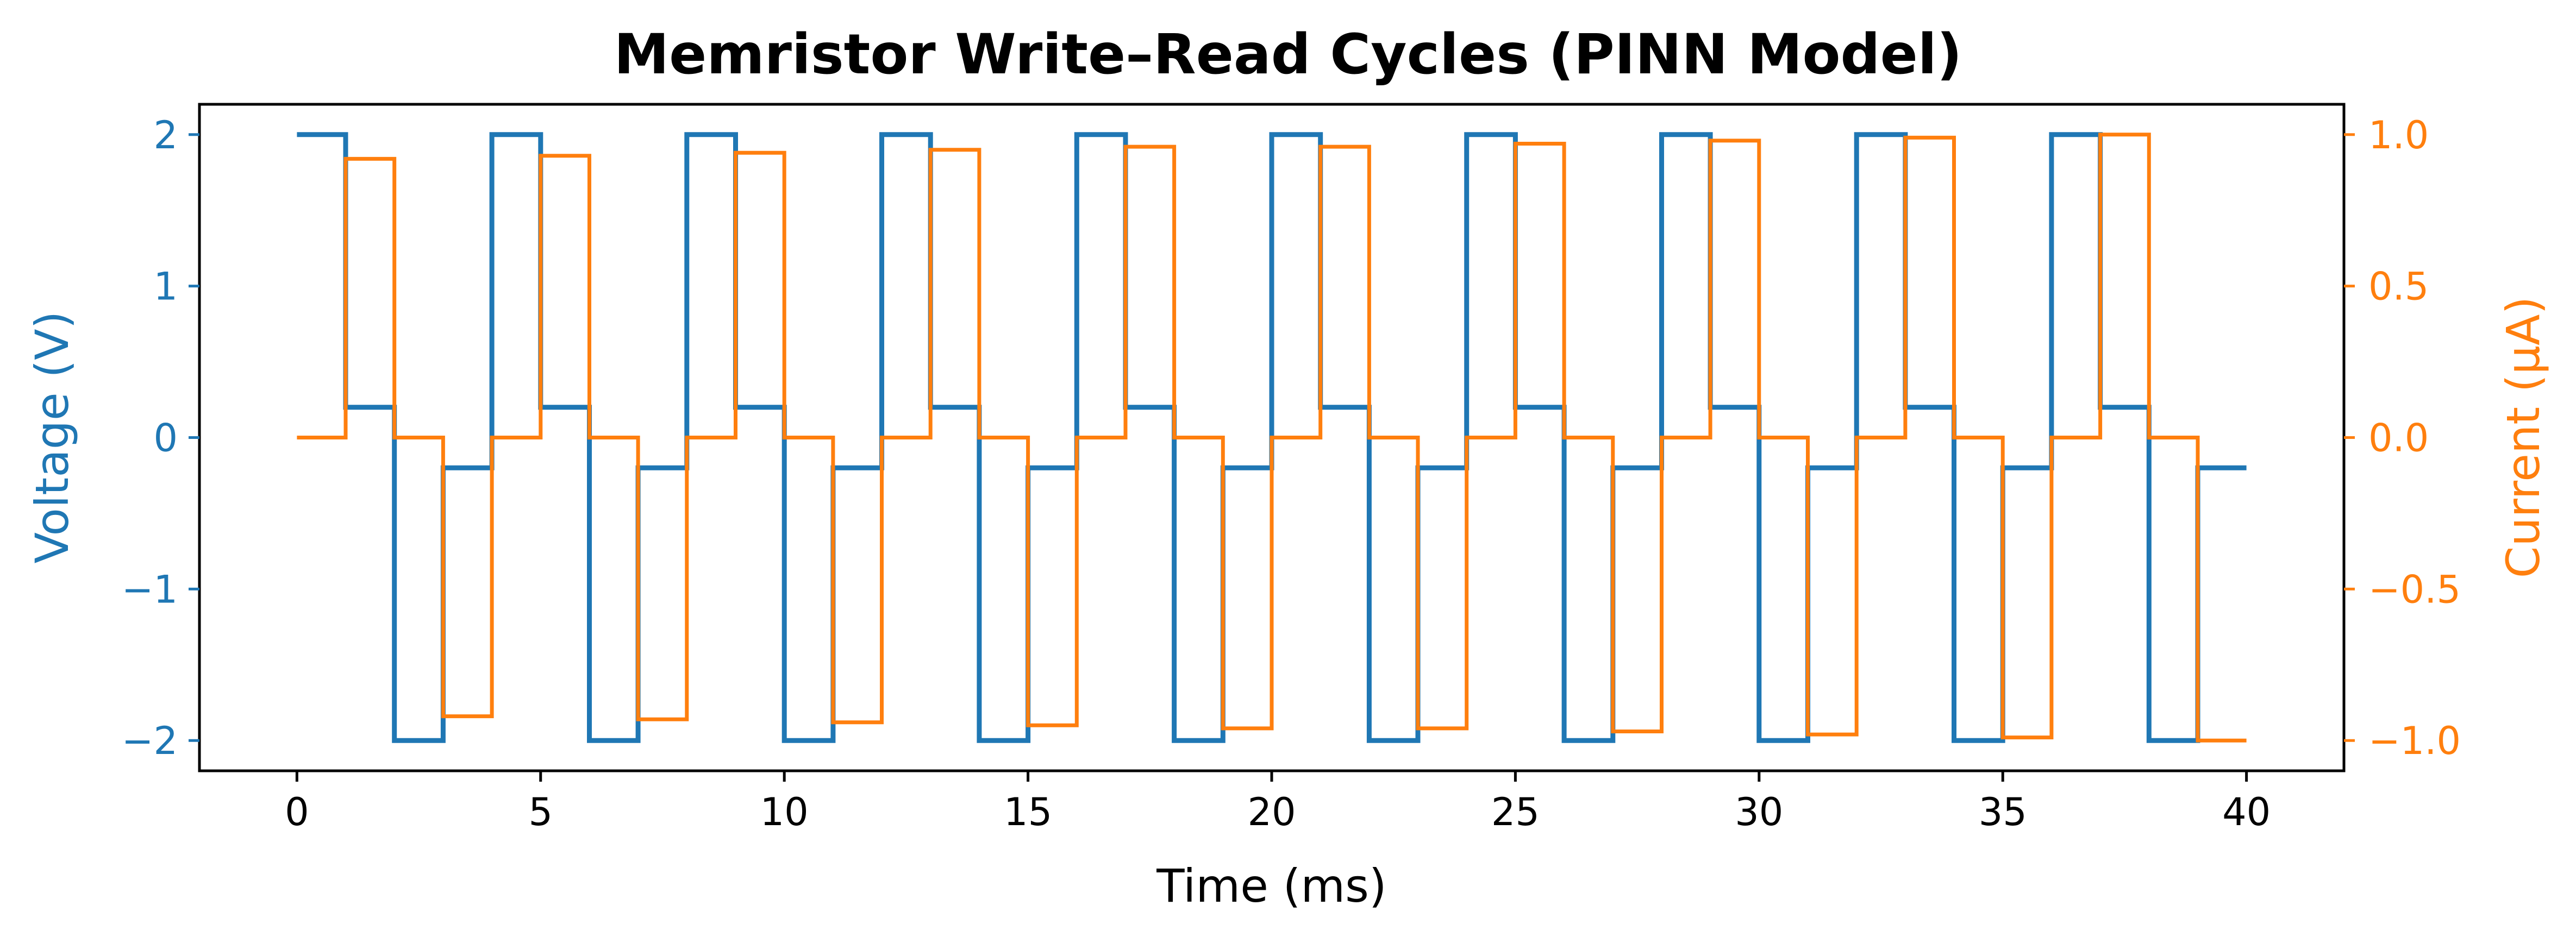  I want to click on x-tick-label: 20, so click(1271, 812).